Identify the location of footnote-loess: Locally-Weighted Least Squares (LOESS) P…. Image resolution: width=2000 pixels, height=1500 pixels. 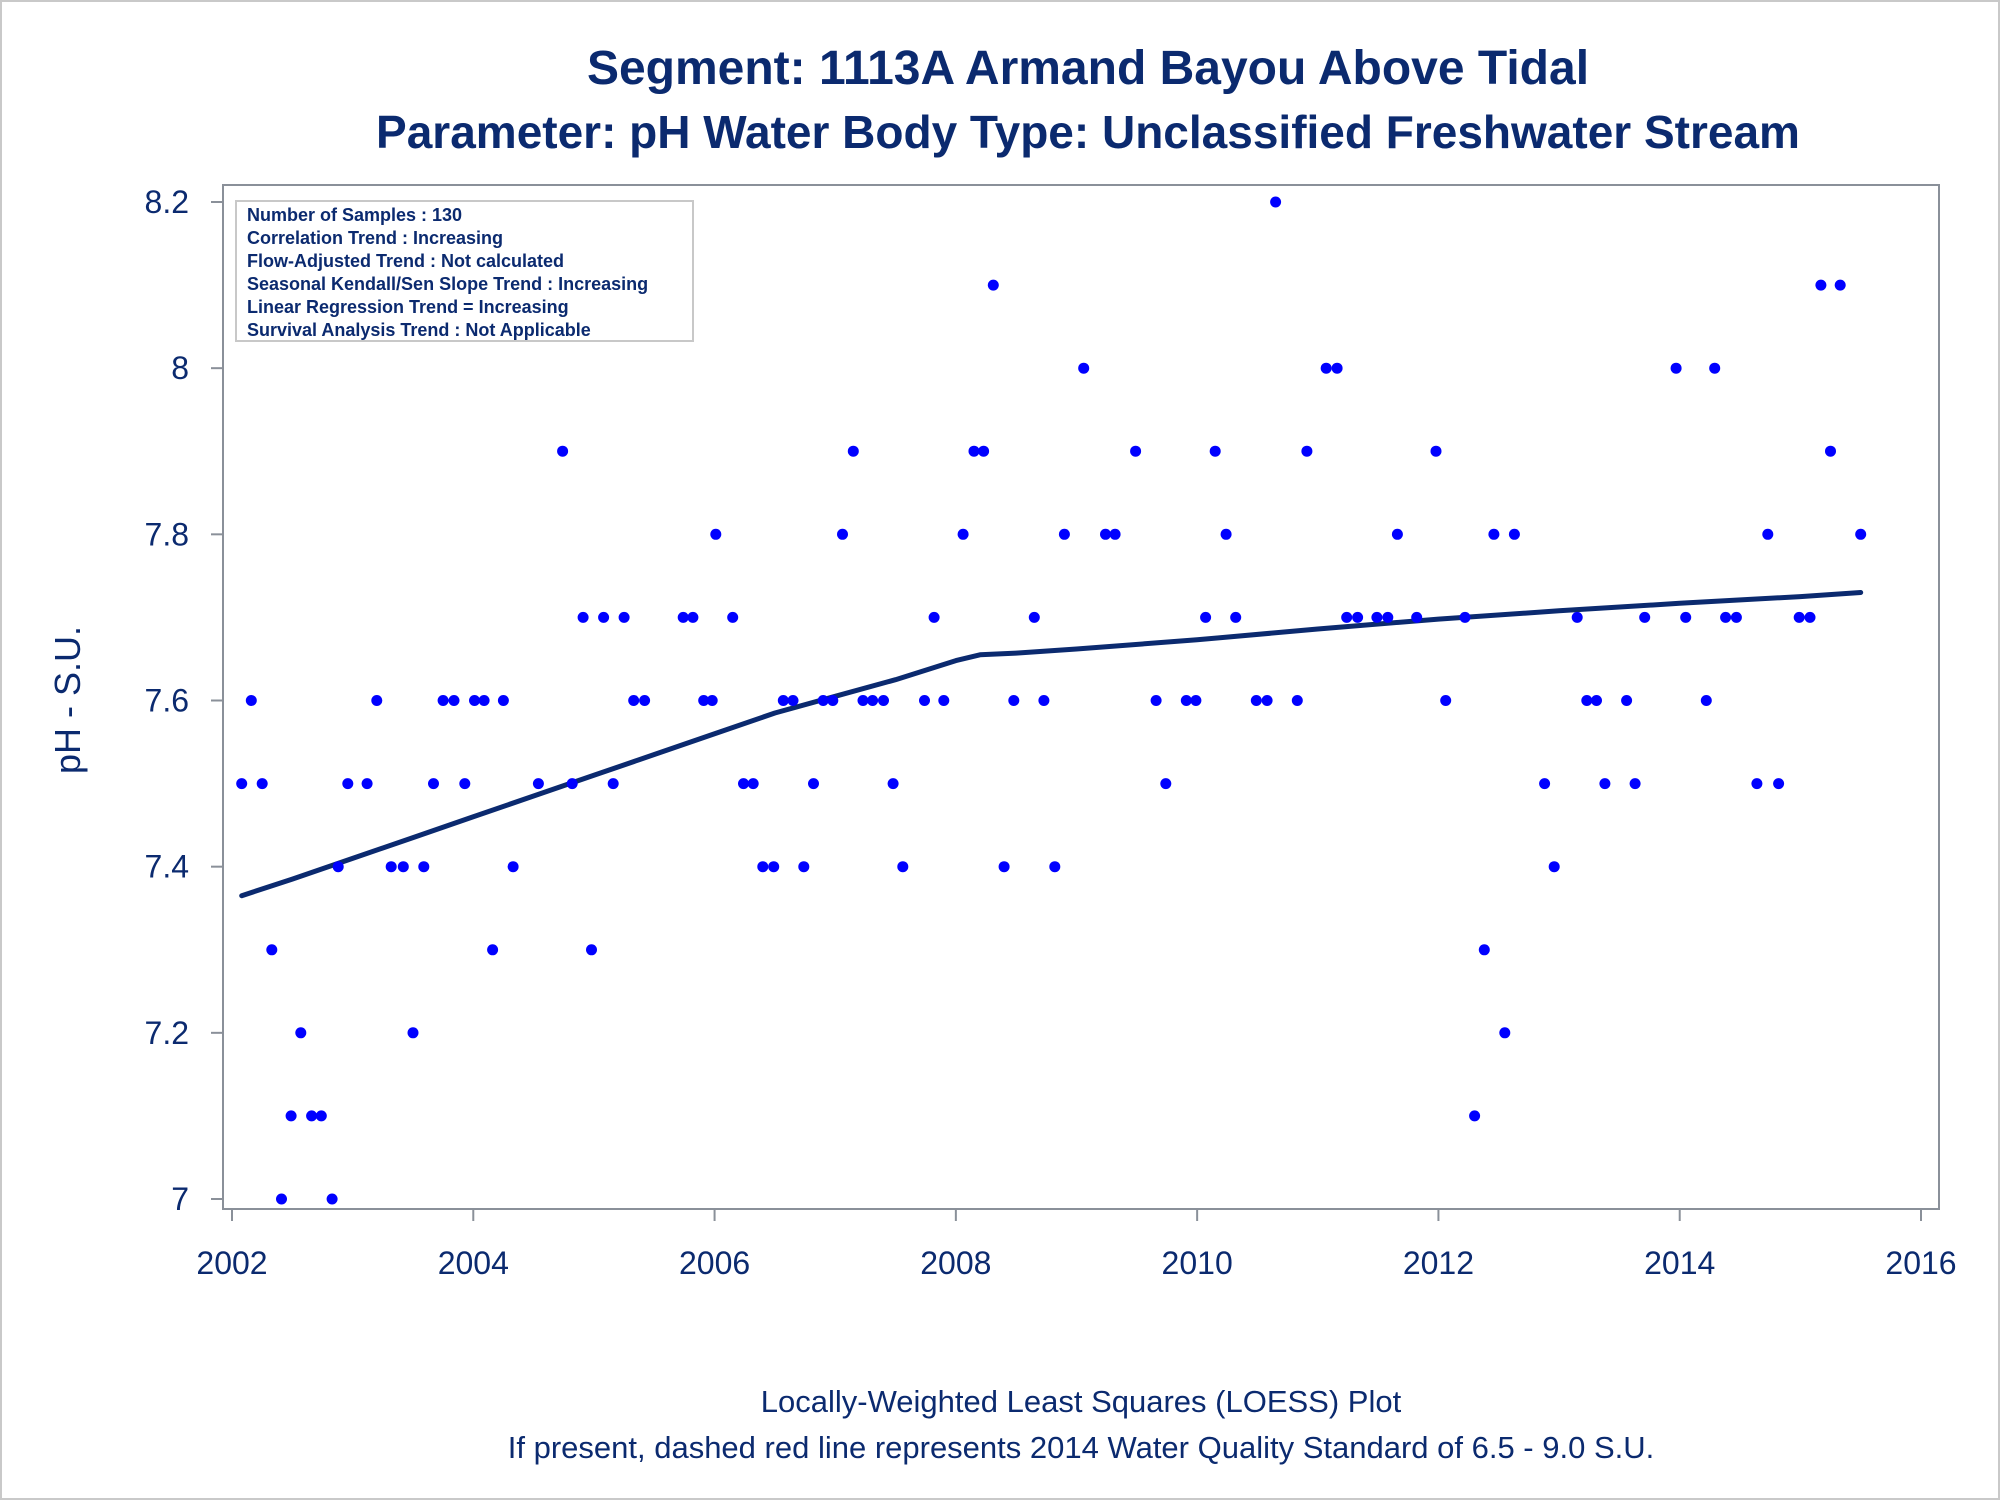
(1081, 1401).